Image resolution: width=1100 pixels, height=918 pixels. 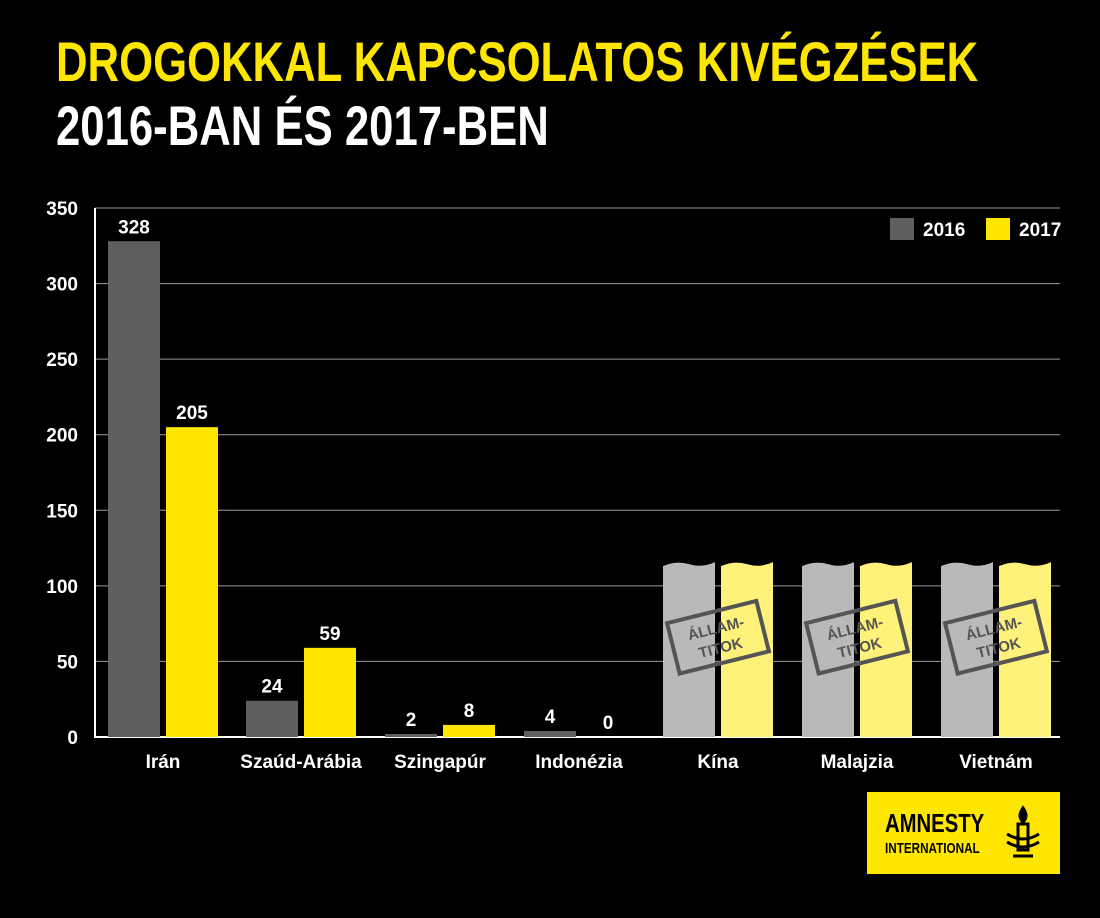 I want to click on legend-label: 2017, so click(x=1040, y=230).